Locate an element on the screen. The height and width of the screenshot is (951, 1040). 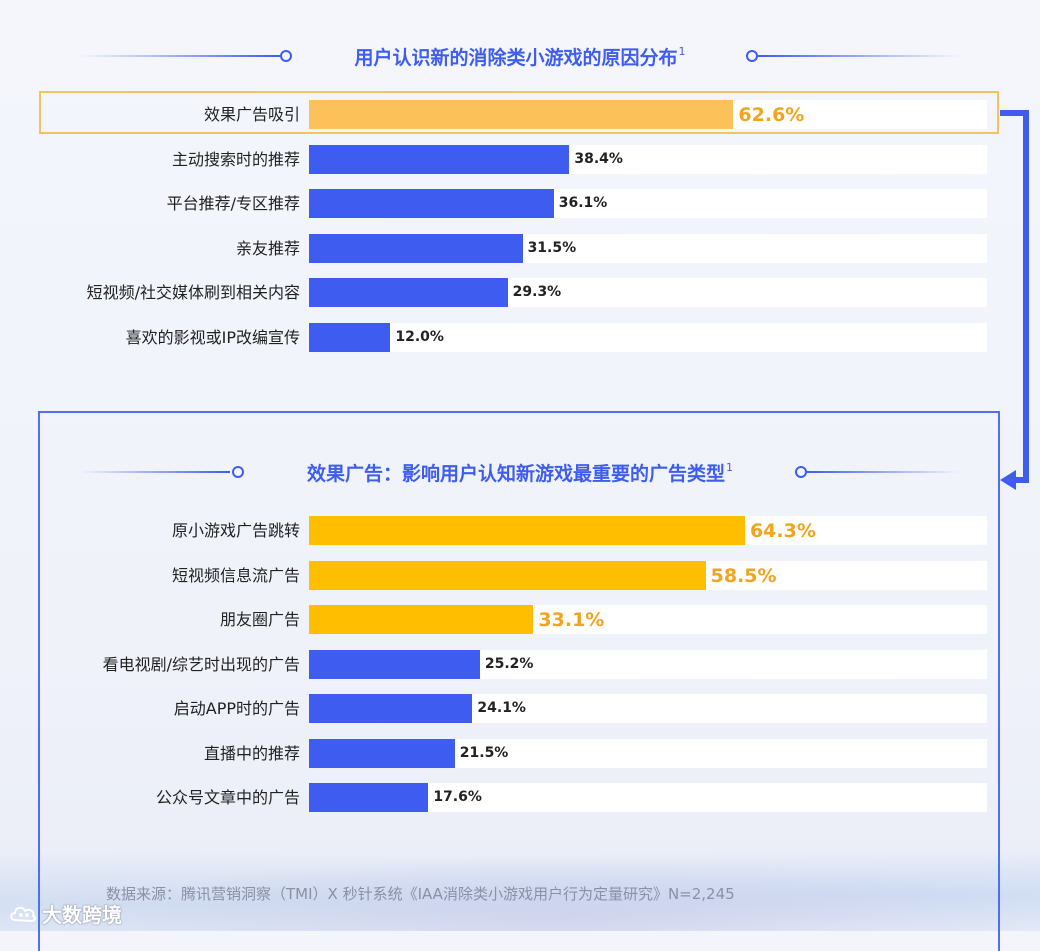
connector-arrow-head-icon is located at coordinates (1008, 480).